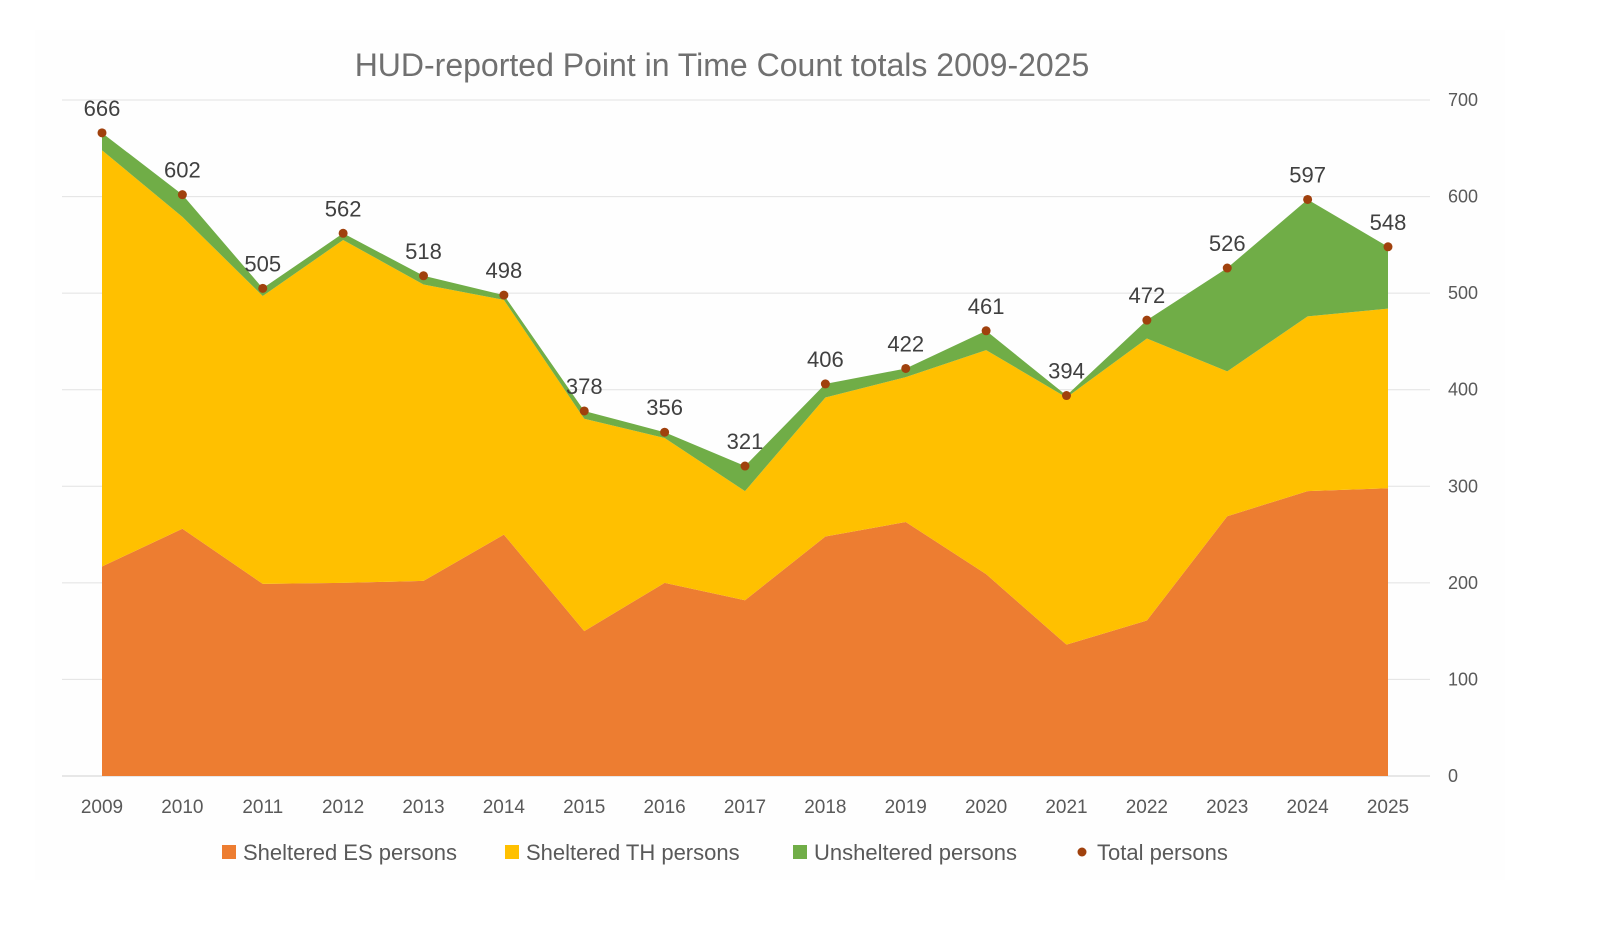  I want to click on x-tick-label: 2019, so click(906, 807).